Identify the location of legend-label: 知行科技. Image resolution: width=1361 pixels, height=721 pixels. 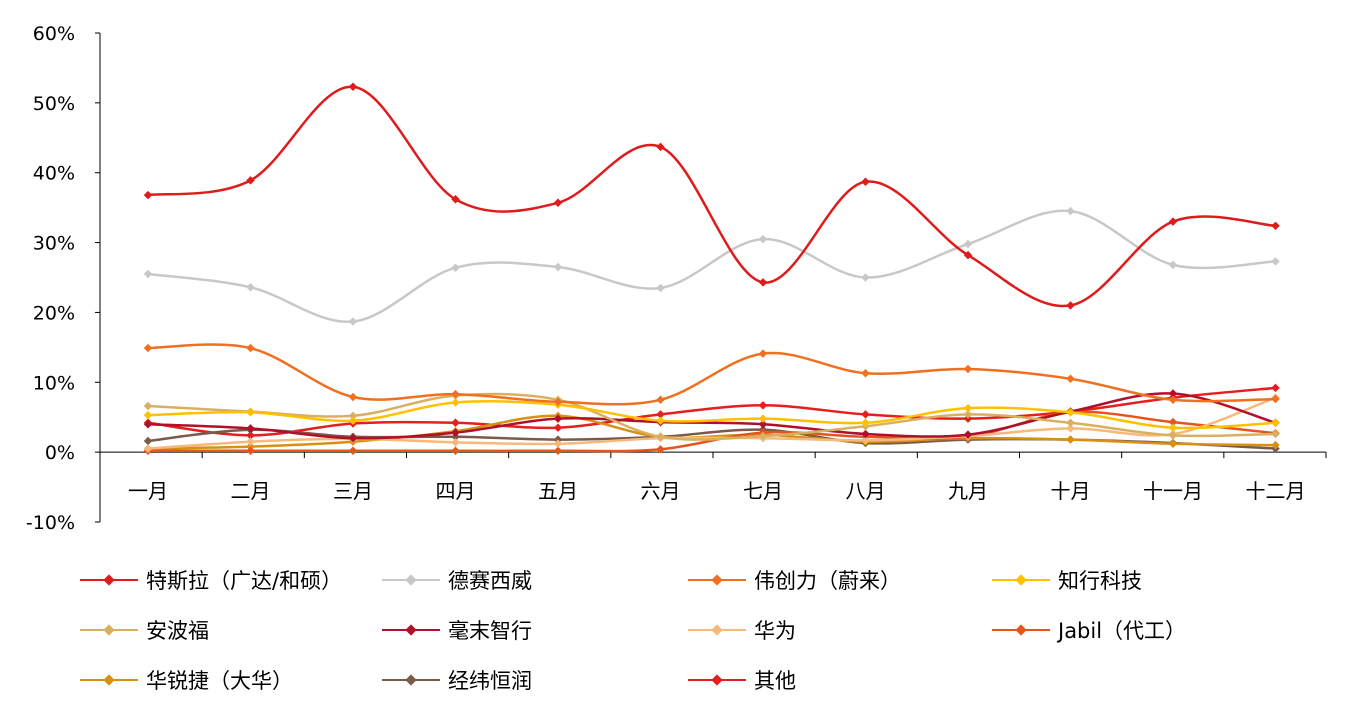
(1100, 581).